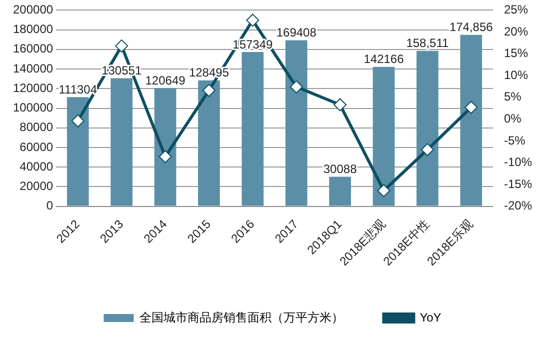  Describe the element at coordinates (516, 53) in the screenshot. I see `y2-tick-label: 15%` at that location.